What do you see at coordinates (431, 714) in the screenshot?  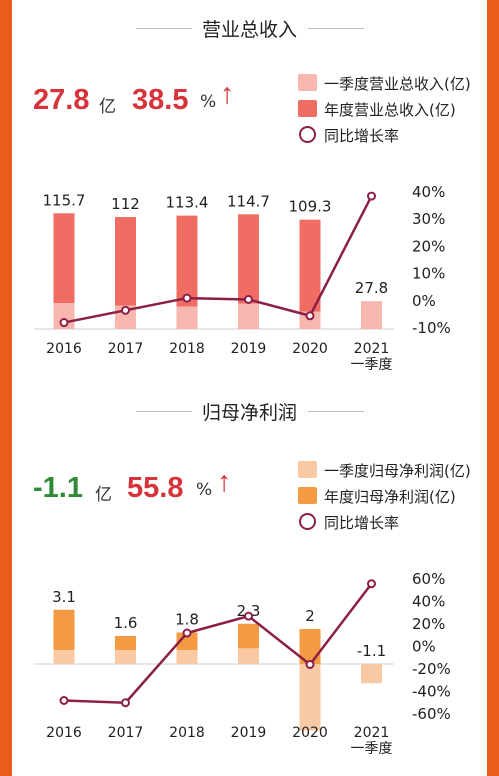 I see `y-right-tick-label: -60%` at bounding box center [431, 714].